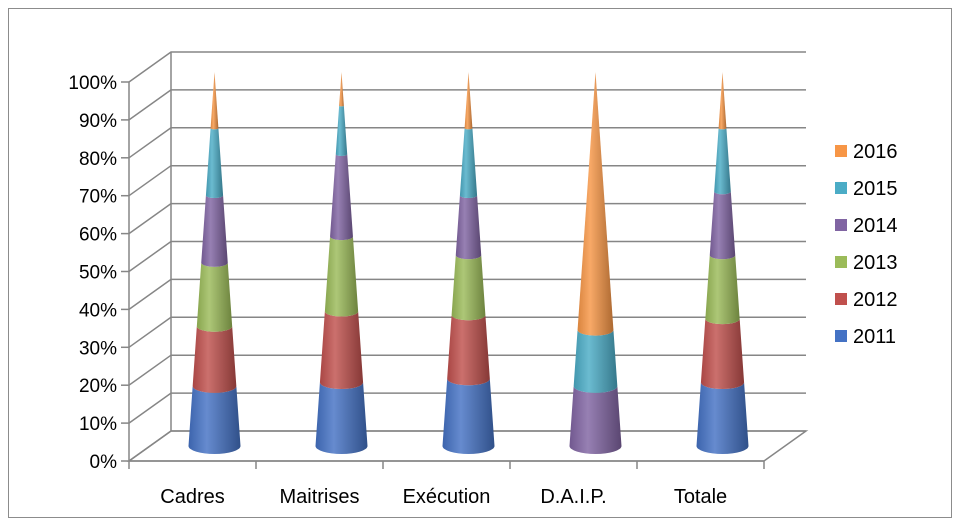 The height and width of the screenshot is (526, 960). Describe the element at coordinates (98, 121) in the screenshot. I see `y-tick-label: 90%` at that location.